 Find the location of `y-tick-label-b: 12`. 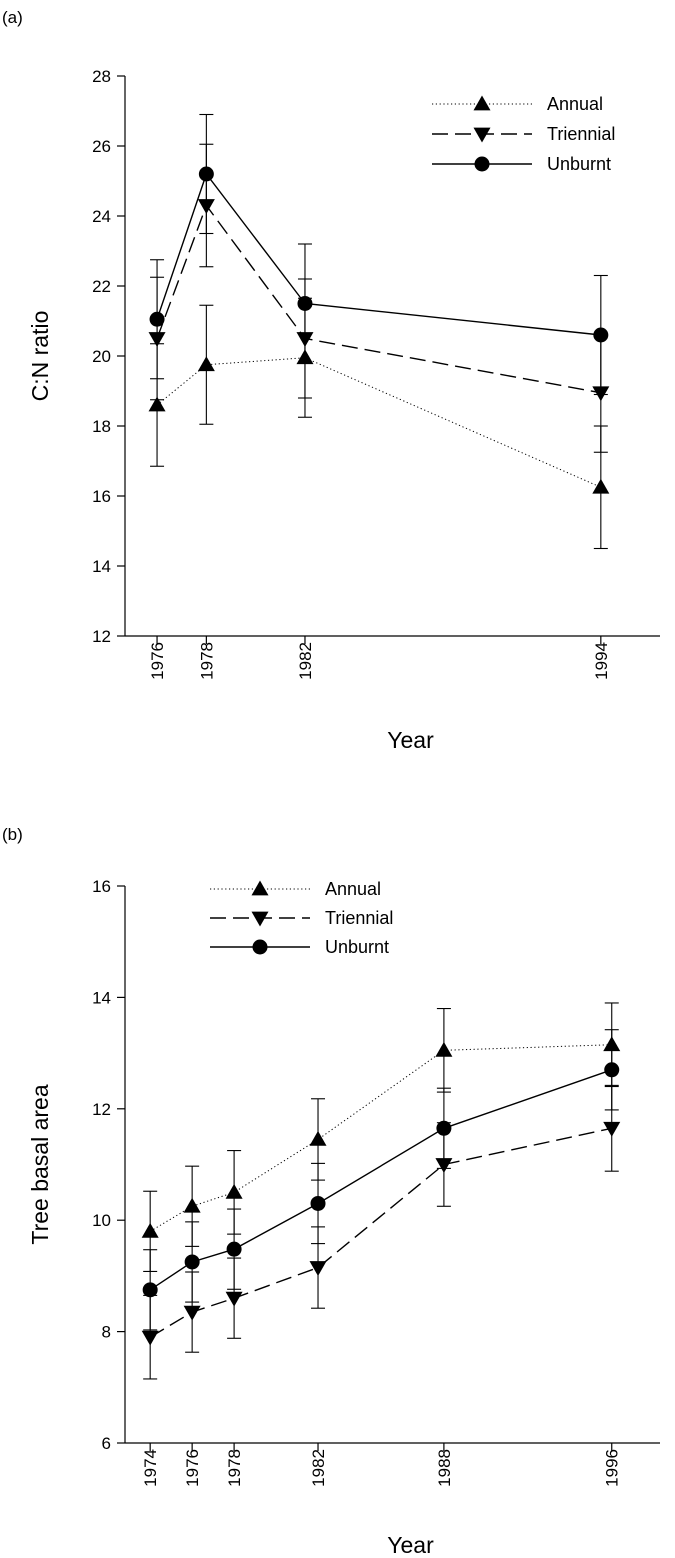

y-tick-label-b: 12 is located at coordinates (101, 1109).